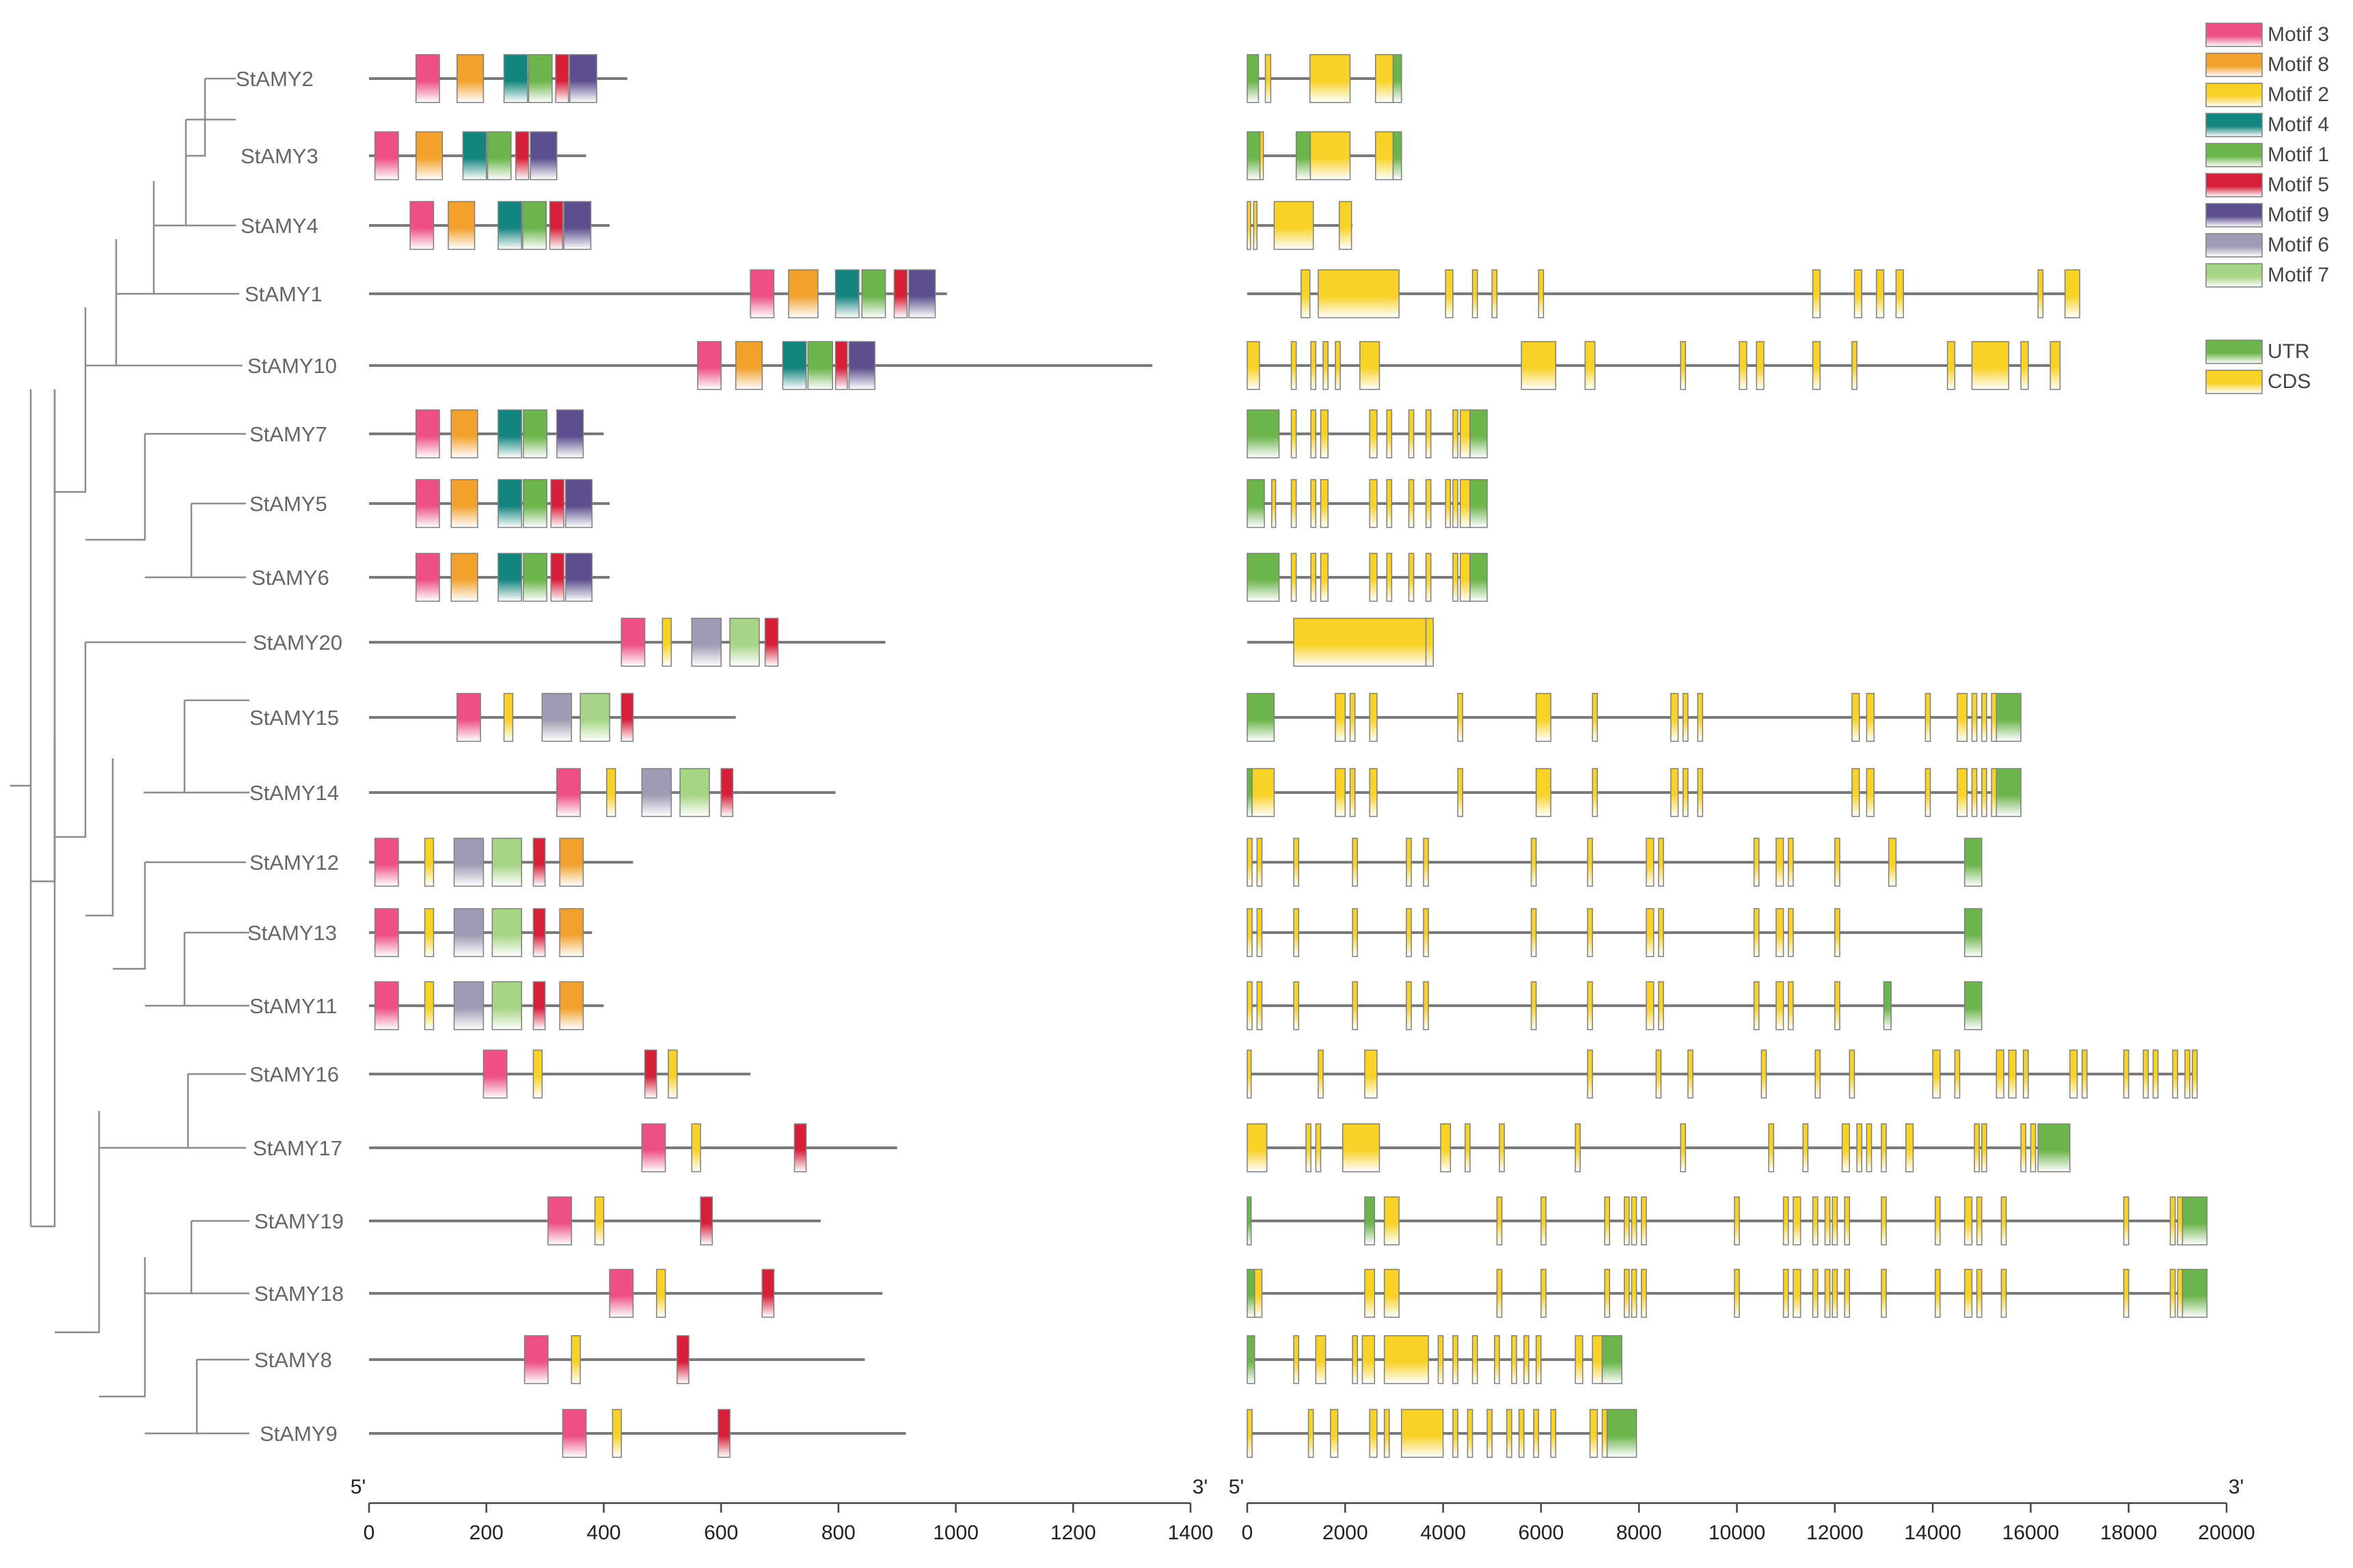 The image size is (2353, 1568). I want to click on gene-tick-label: 2000, so click(1345, 1533).